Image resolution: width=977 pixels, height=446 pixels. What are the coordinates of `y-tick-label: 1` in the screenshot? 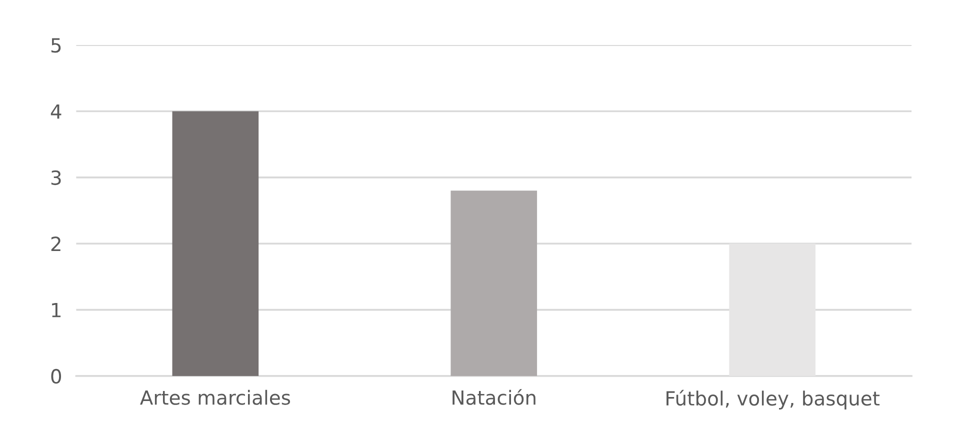 It's located at (56, 310).